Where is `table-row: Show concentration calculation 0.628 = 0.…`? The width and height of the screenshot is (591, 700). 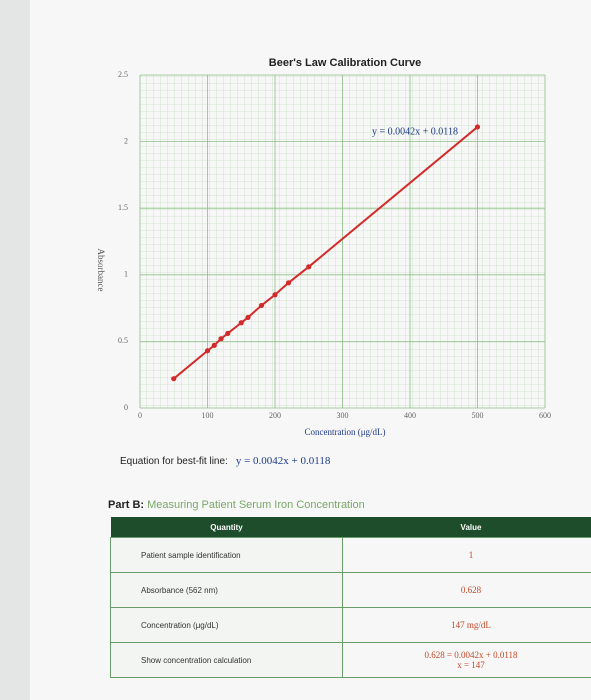
table-row: Show concentration calculation 0.628 = 0.… is located at coordinates (350, 660).